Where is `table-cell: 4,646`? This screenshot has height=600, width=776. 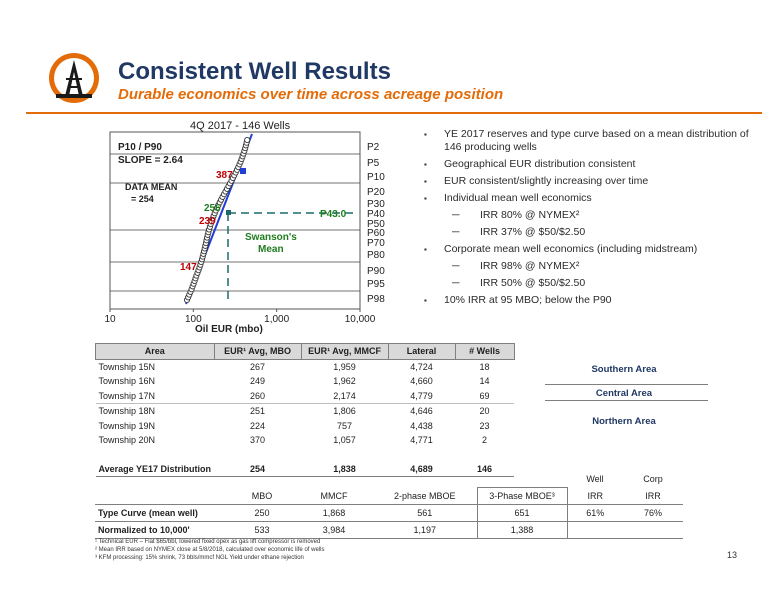
table-cell: 4,646 is located at coordinates (421, 411).